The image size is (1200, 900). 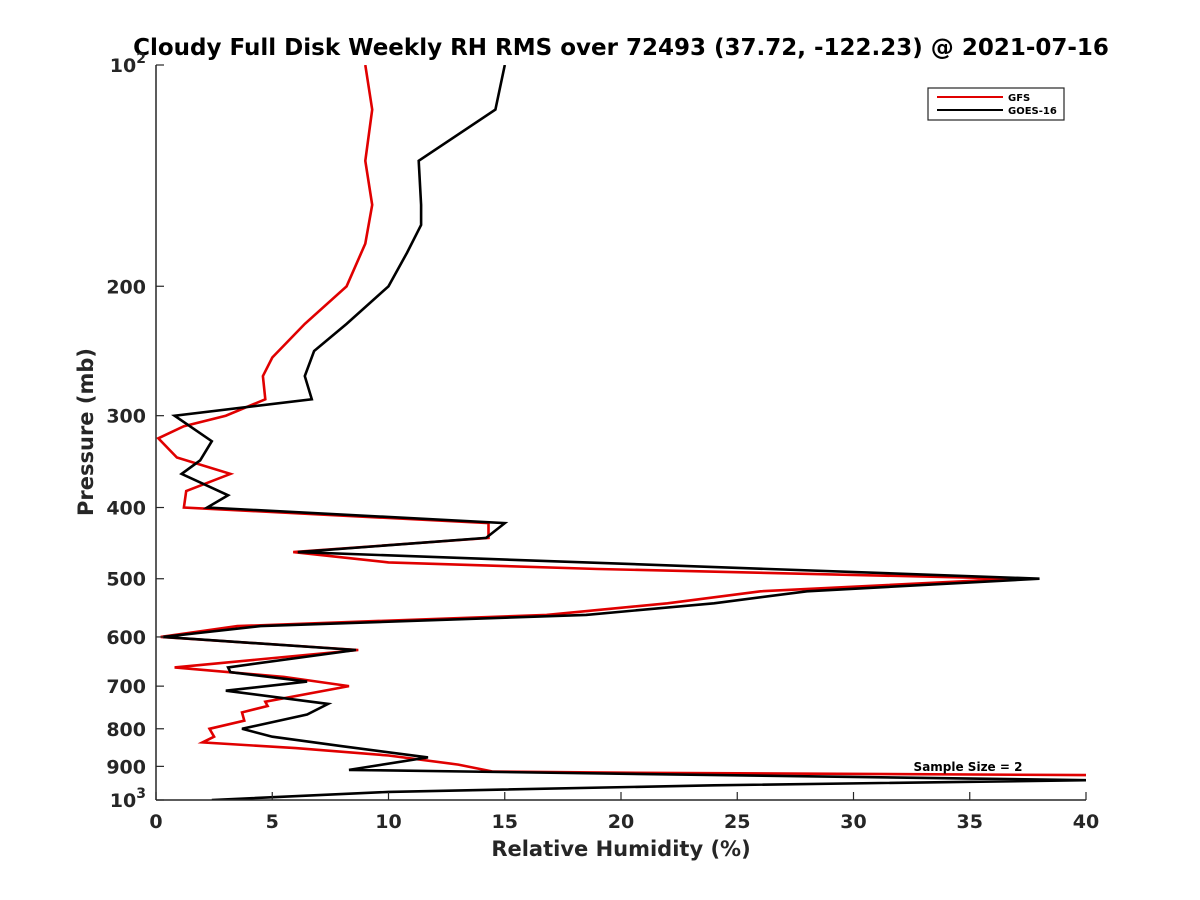 What do you see at coordinates (853, 822) in the screenshot?
I see `x-tick-label: 30` at bounding box center [853, 822].